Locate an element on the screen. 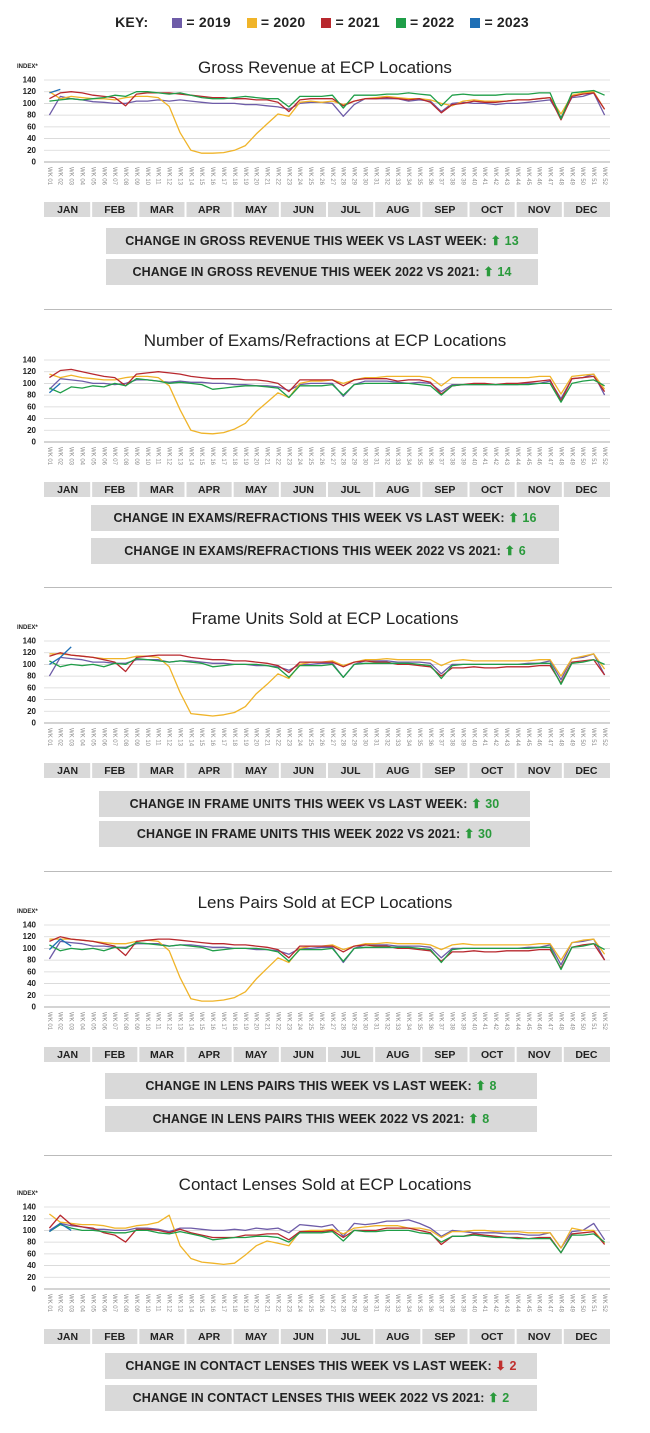 The height and width of the screenshot is (1433, 650). key-item-2020: = 2020 is located at coordinates (275, 22).